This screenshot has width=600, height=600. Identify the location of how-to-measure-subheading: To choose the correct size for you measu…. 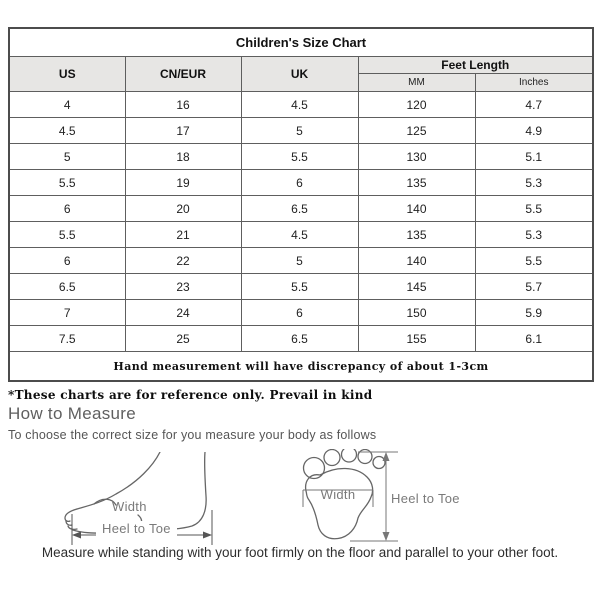
(192, 435).